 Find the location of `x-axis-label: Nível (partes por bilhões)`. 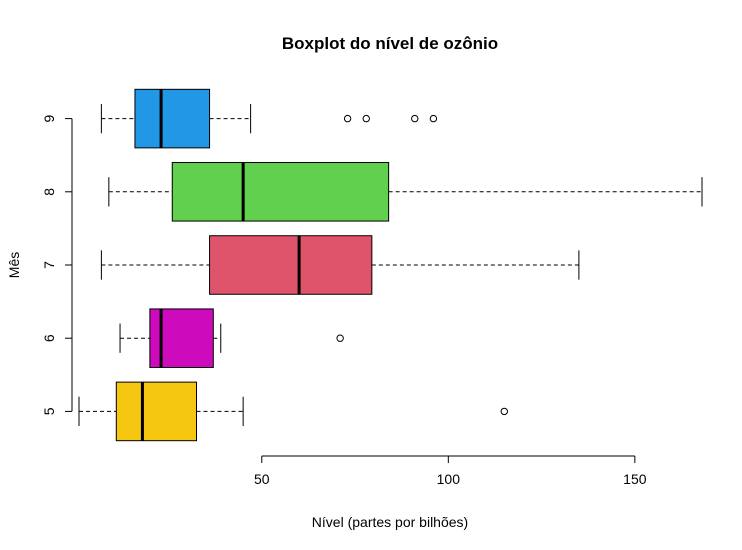

x-axis-label: Nível (partes por bilhões) is located at coordinates (390, 522).